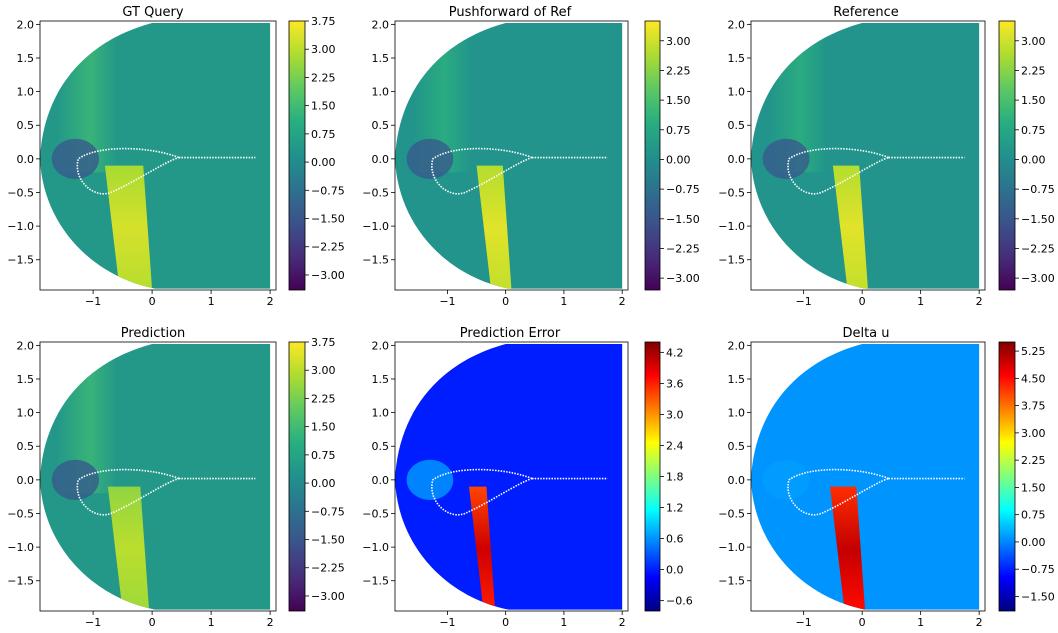 This screenshot has height=633, width=1058. What do you see at coordinates (323, 342) in the screenshot?
I see `colorbar-tick-label: 3.75` at bounding box center [323, 342].